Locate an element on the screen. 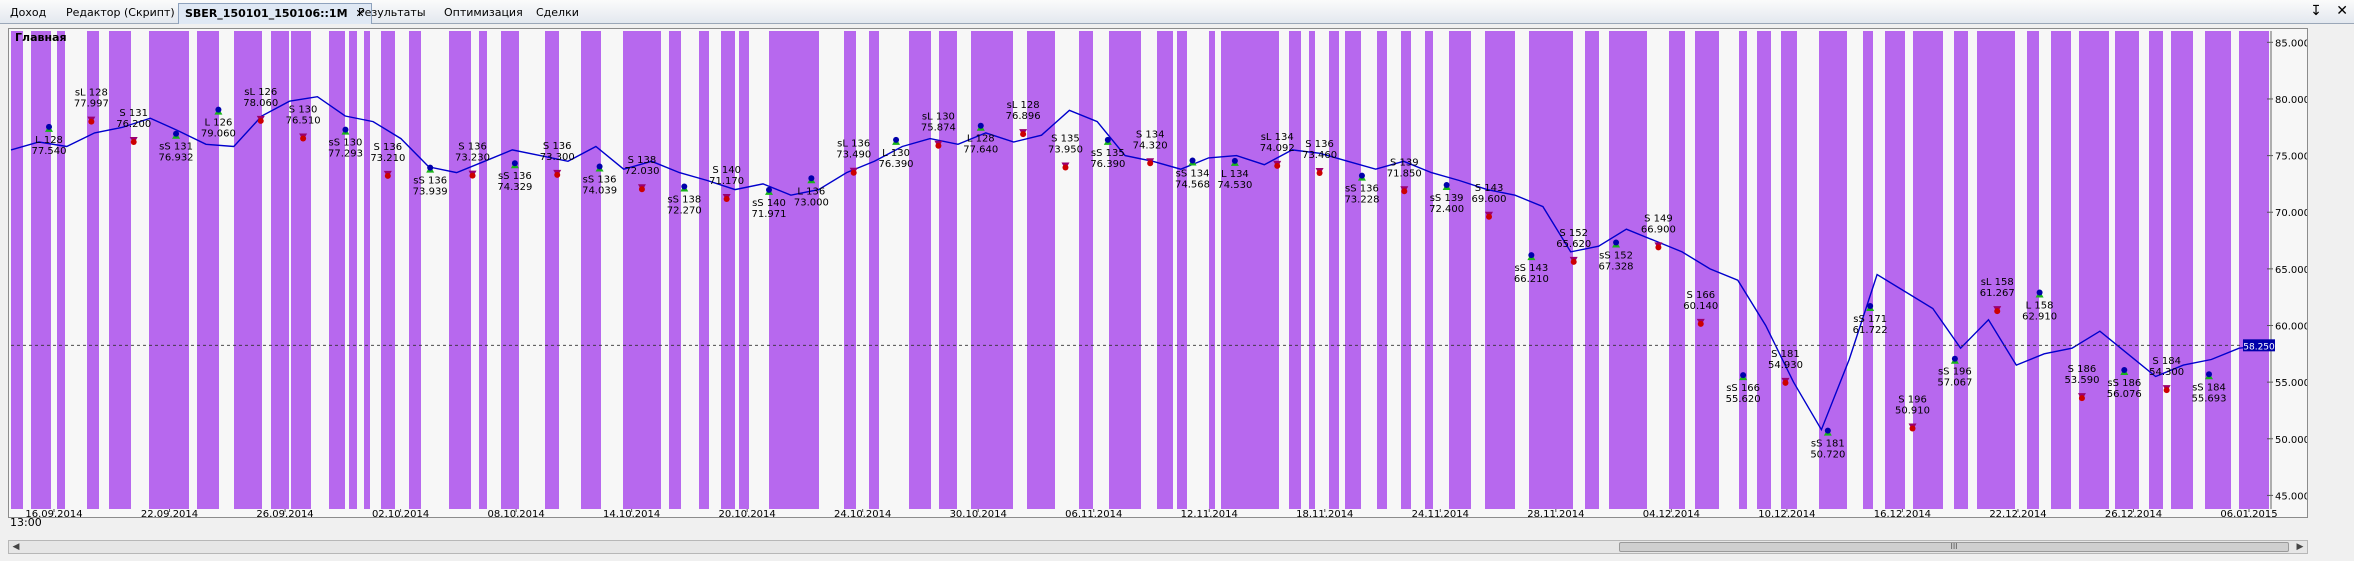  trade-label: S 138 72.030 is located at coordinates (641, 166).